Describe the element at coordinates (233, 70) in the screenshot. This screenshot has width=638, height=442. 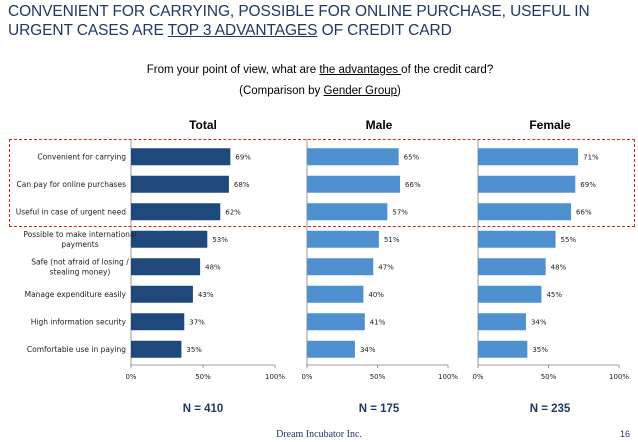
I see `question-text-1: From your point of view, what are` at that location.